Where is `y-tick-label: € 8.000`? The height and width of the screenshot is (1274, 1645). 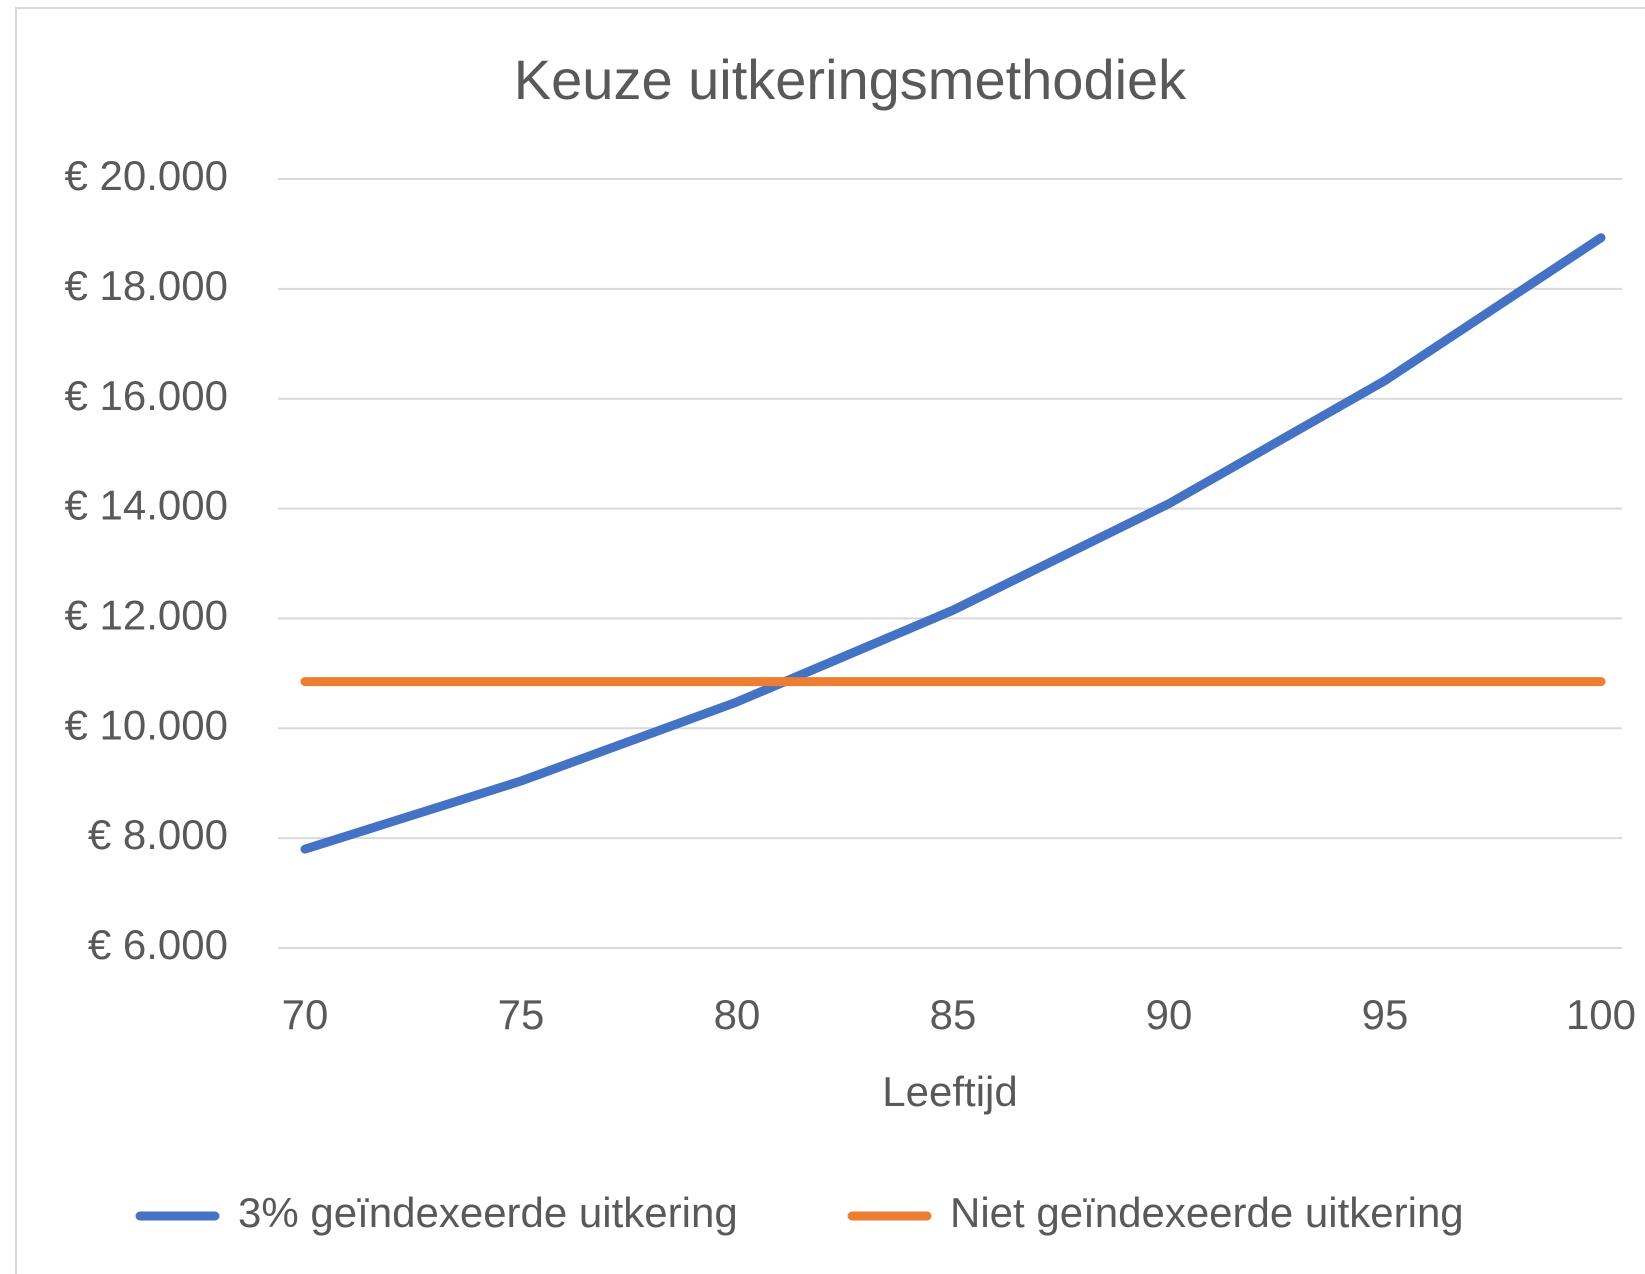
y-tick-label: € 8.000 is located at coordinates (158, 834).